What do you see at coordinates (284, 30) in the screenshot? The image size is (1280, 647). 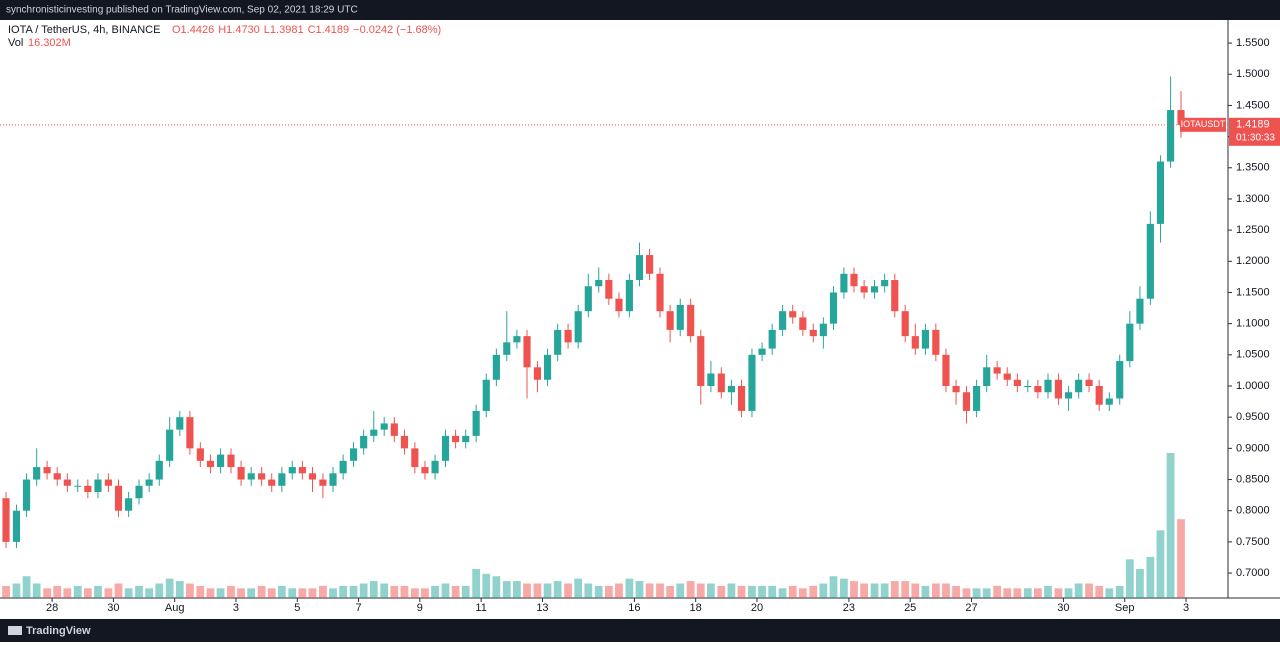 I see `ohlc-item: L1.3981` at bounding box center [284, 30].